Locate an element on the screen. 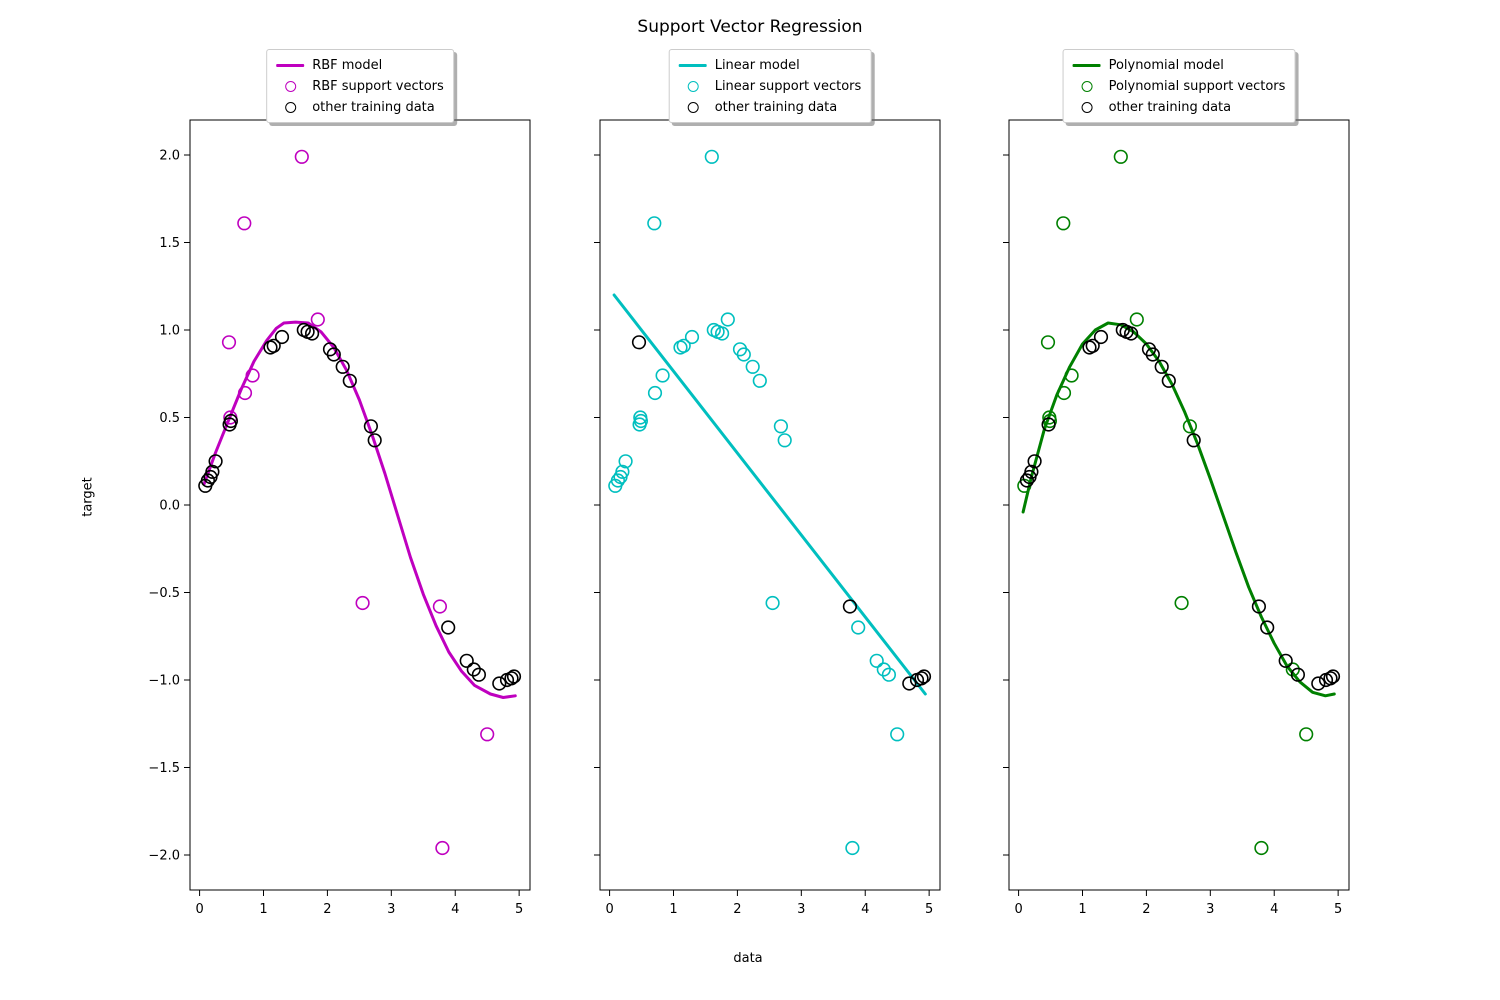  y-tick-label: 2.0 is located at coordinates (169, 156).